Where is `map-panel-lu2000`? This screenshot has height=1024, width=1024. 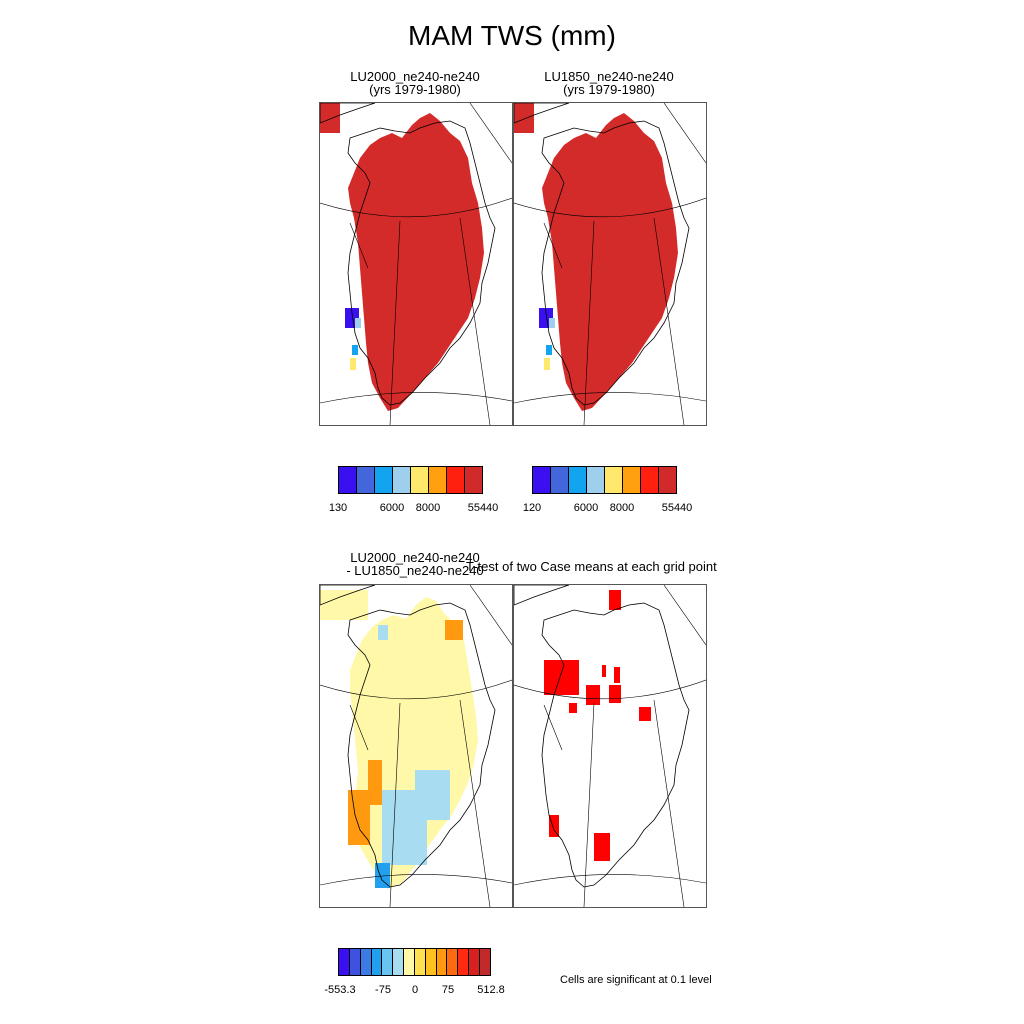
map-panel-lu2000 is located at coordinates (416, 264).